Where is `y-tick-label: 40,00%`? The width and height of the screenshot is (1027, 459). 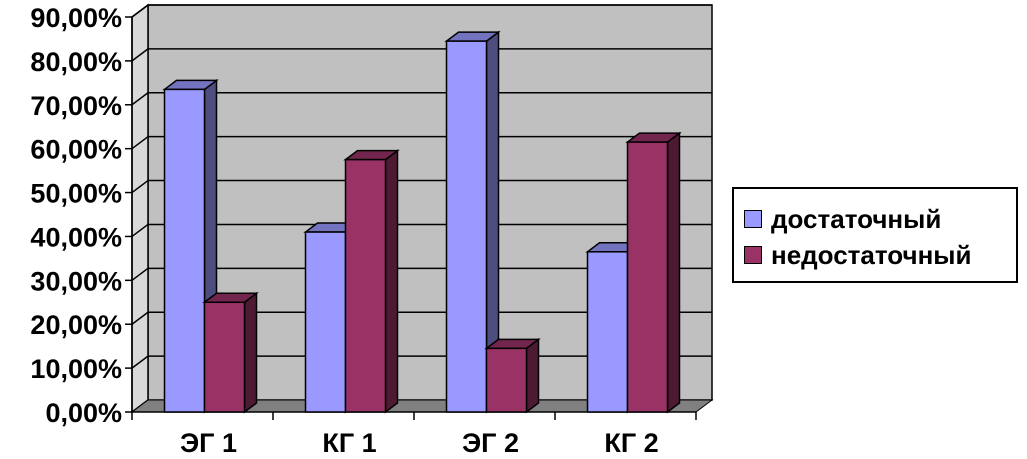 y-tick-label: 40,00% is located at coordinates (76, 237).